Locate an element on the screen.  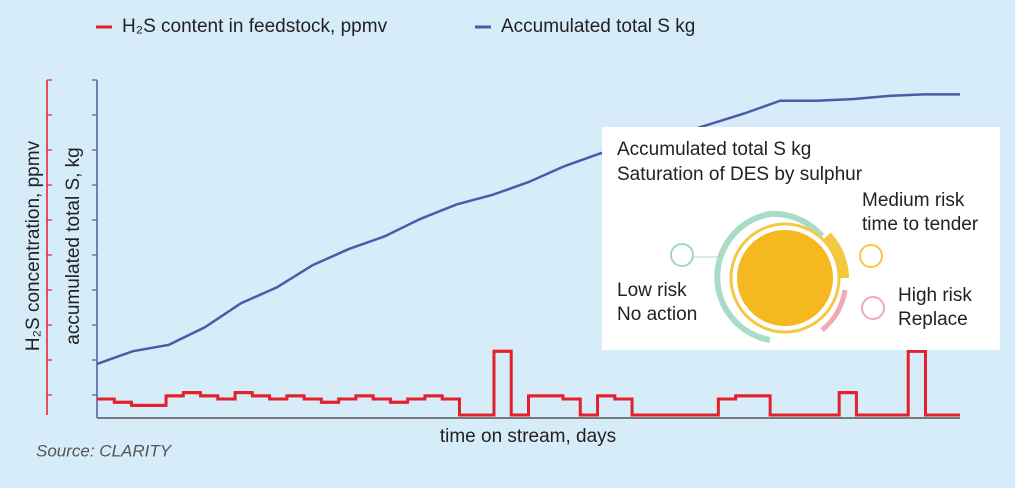
x-axis-label: time on stream, days is located at coordinates (528, 436).